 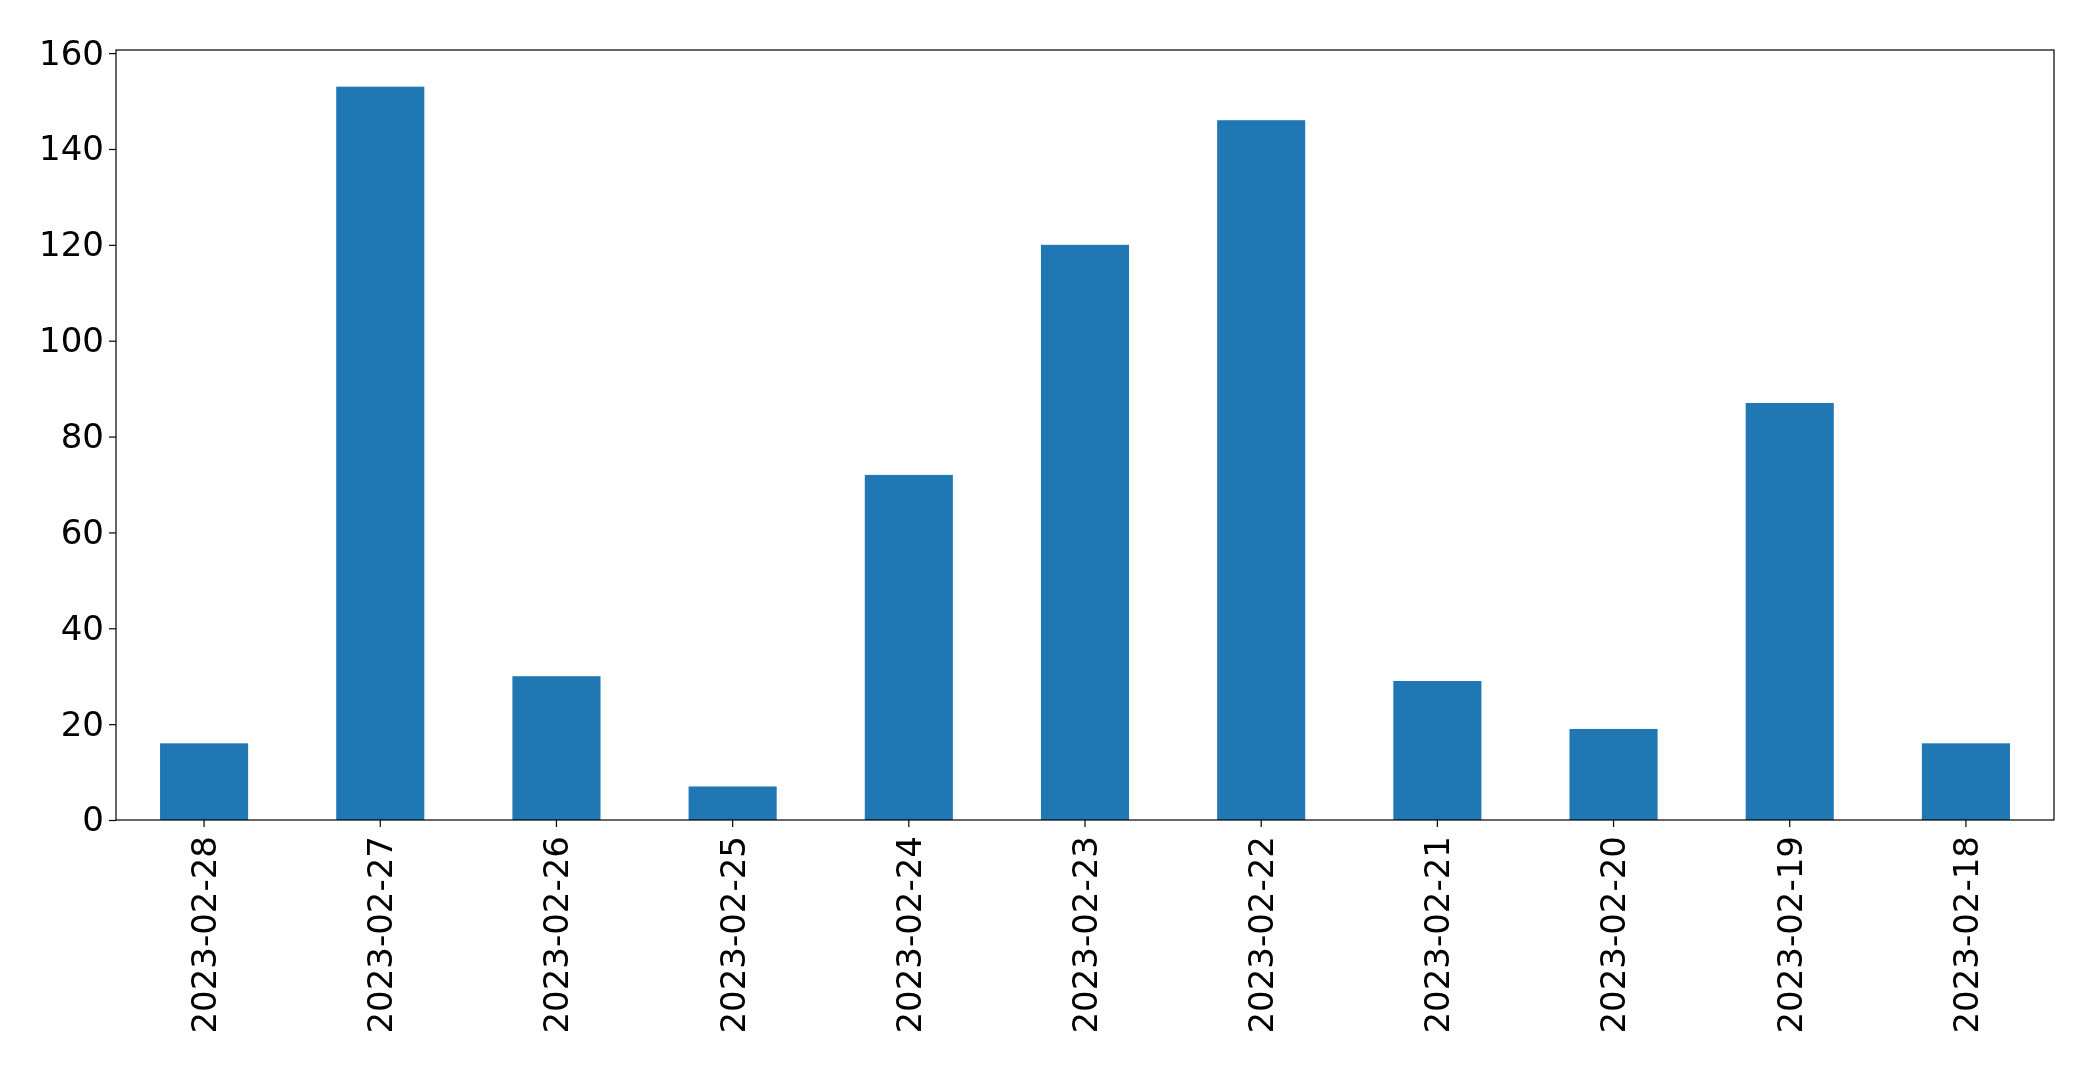 I want to click on y-tick-label: 120, so click(x=71, y=244).